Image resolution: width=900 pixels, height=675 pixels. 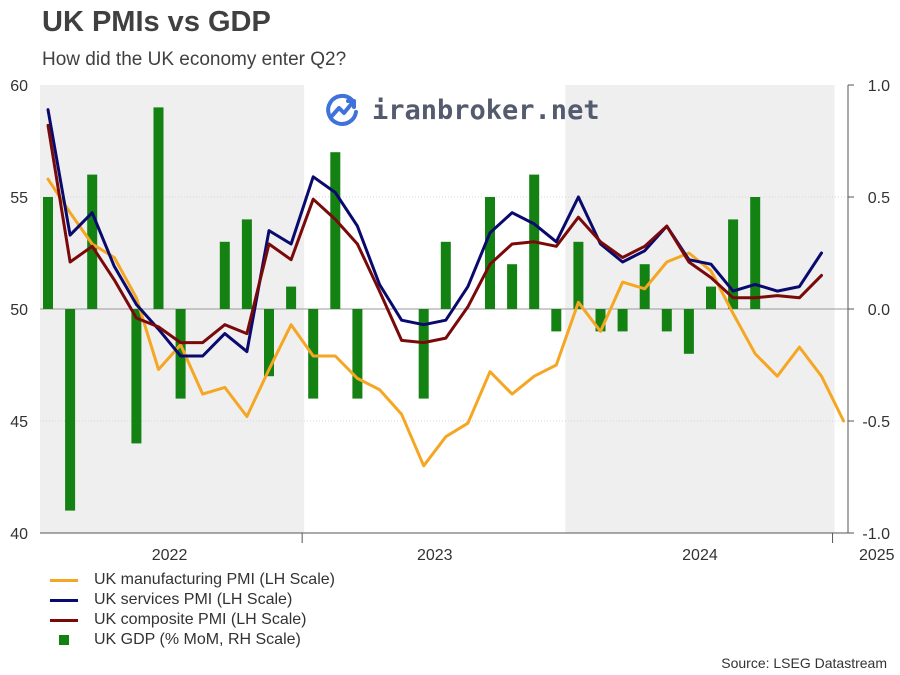 What do you see at coordinates (197, 639) in the screenshot?
I see `legend-label-gdp: UK GDP (% MoM, RH Scale)` at bounding box center [197, 639].